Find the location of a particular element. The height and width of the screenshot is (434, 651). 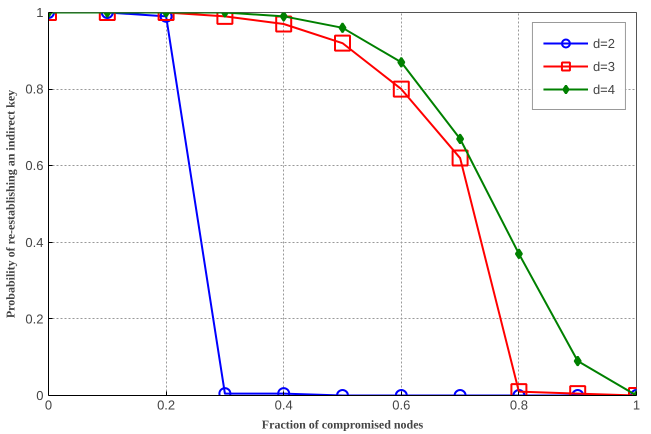

x-tick-label: 0.6 is located at coordinates (401, 405).